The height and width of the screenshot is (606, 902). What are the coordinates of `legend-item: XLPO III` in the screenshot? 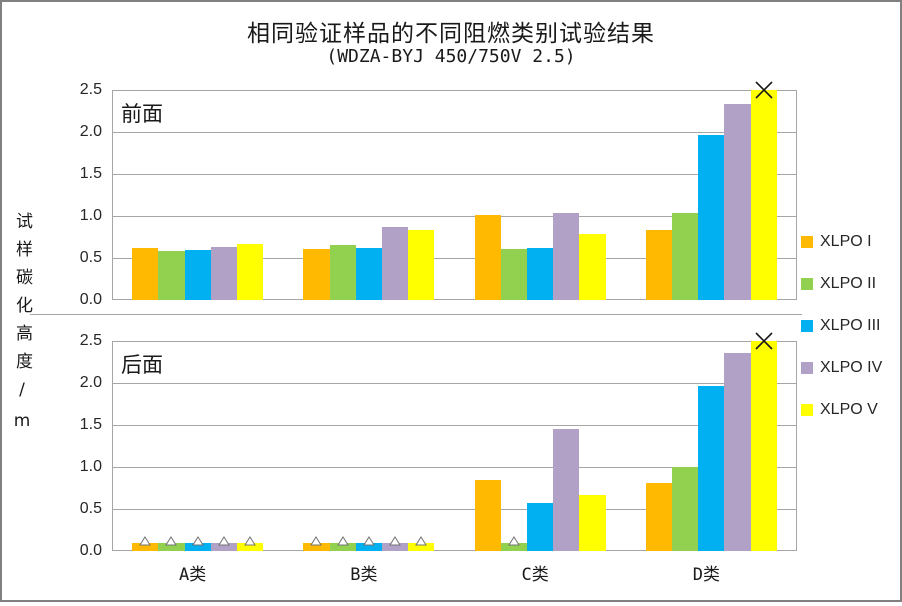 It's located at (841, 325).